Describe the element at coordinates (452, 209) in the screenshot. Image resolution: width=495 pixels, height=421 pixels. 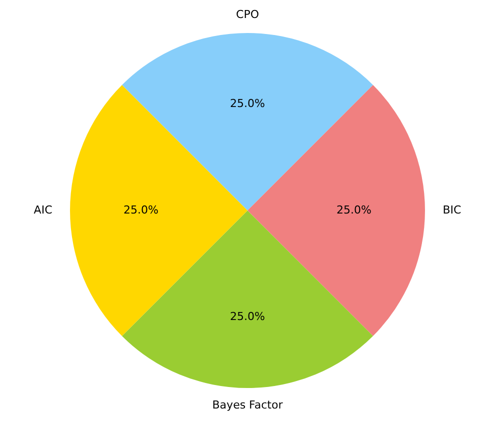
I see `slice-label: BIC` at that location.